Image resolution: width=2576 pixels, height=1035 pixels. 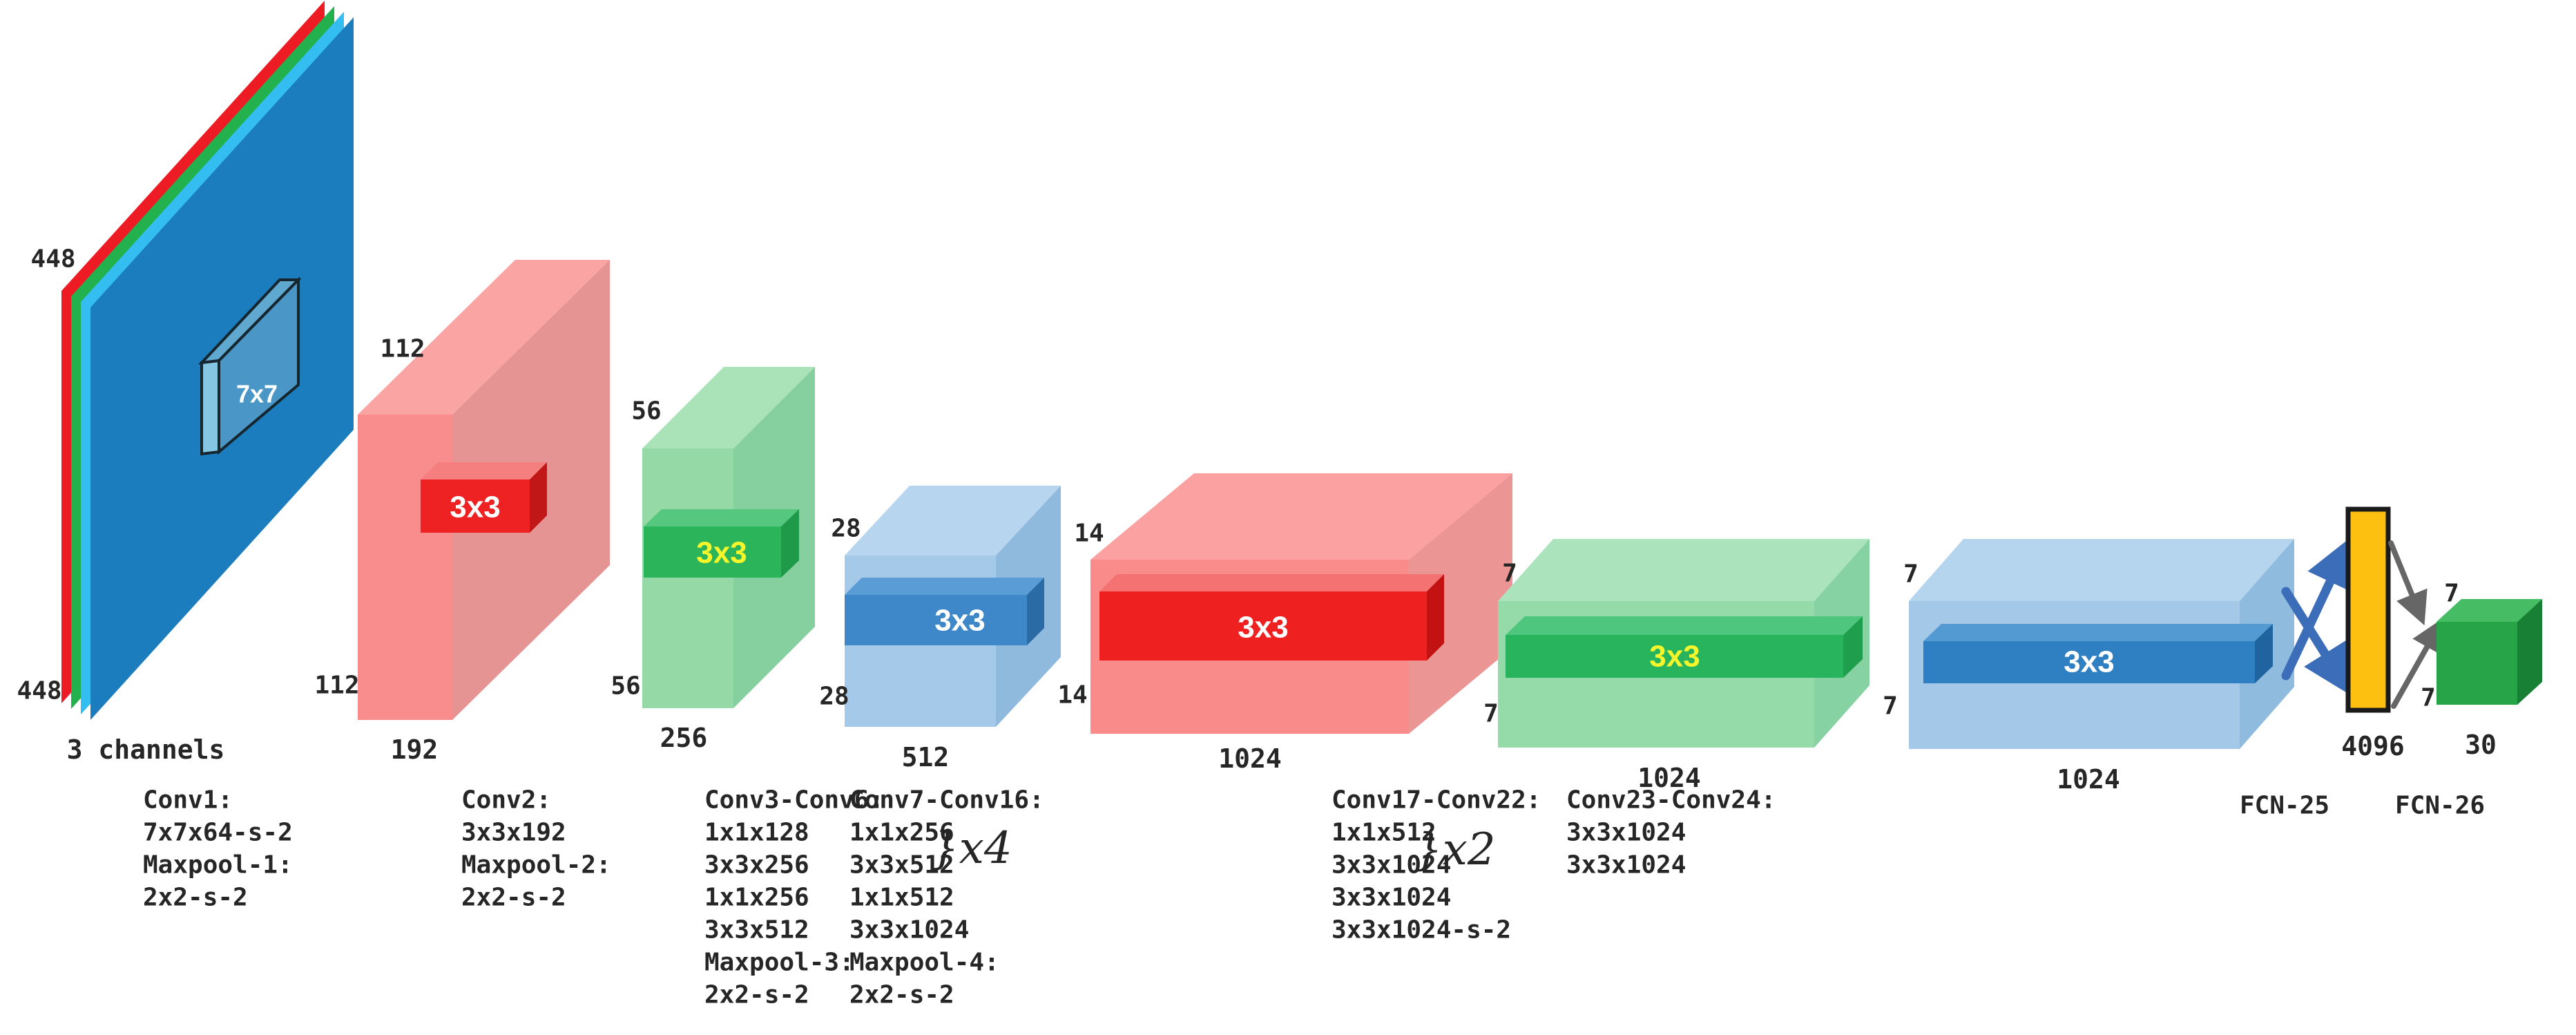 What do you see at coordinates (210, 407) in the screenshot?
I see `input-kernel-left-face` at bounding box center [210, 407].